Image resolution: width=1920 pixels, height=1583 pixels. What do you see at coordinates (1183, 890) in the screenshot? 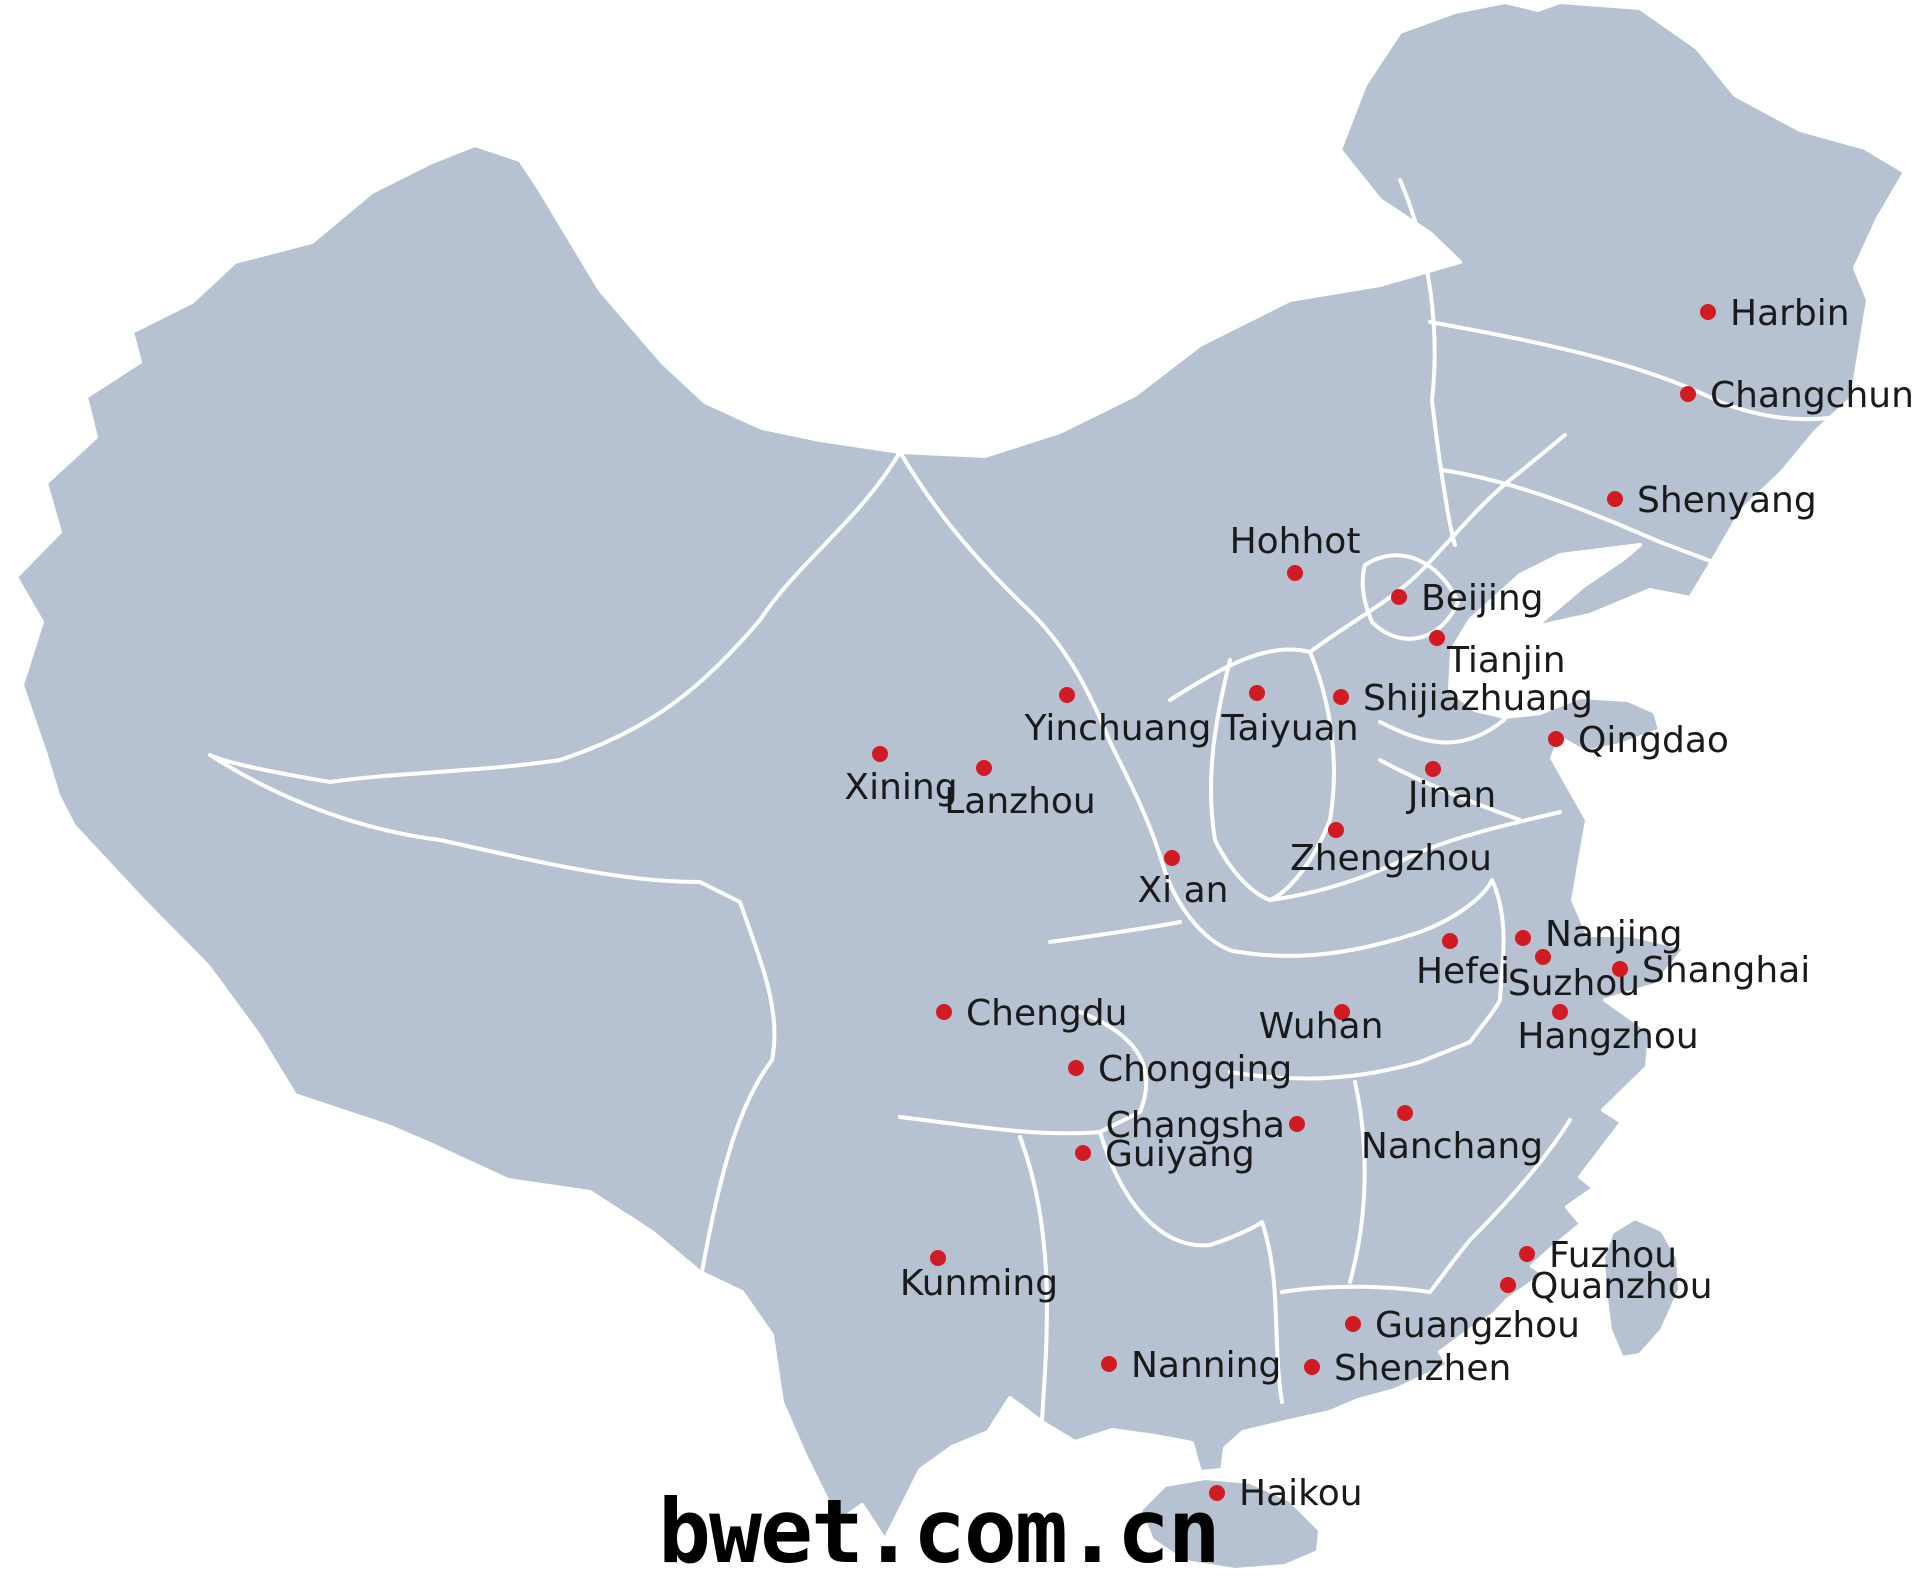
I see `city-label-xi-an: Xi an` at bounding box center [1183, 890].